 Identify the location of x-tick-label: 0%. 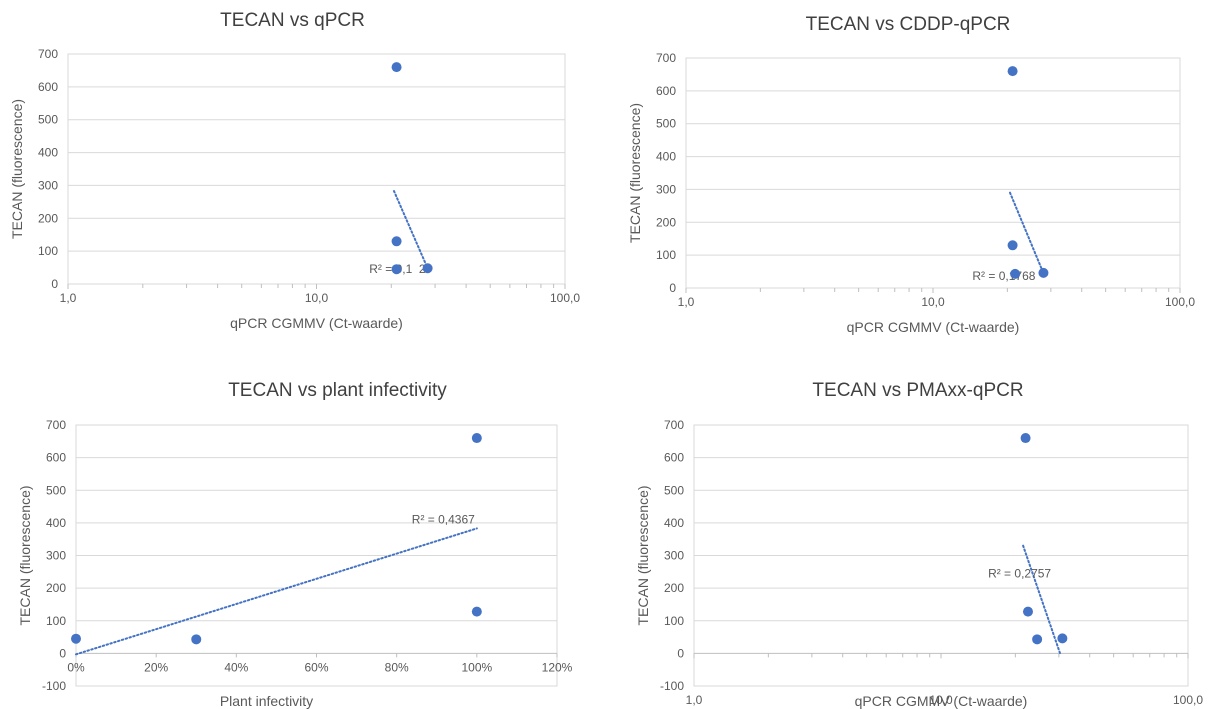
(76, 667).